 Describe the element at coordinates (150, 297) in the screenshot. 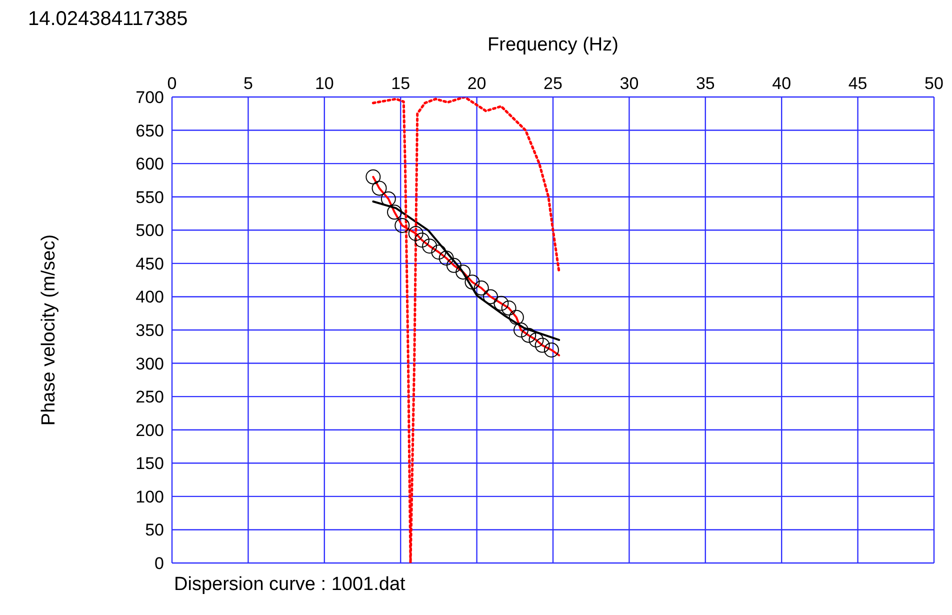

I see `y-tick-label: 400` at that location.